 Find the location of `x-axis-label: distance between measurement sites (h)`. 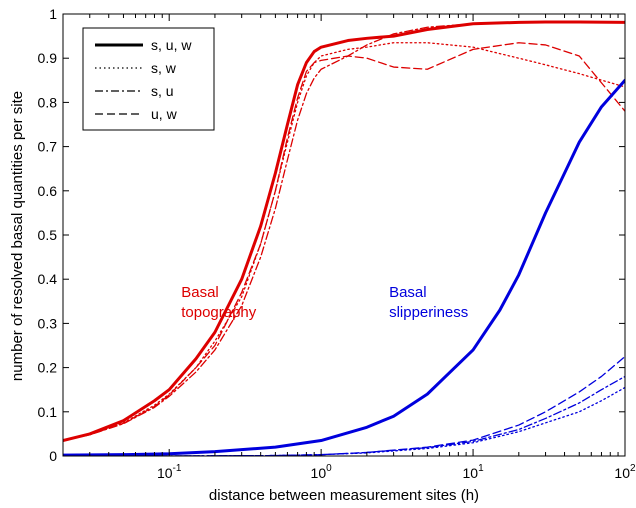

x-axis-label: distance between measurement sites (h) is located at coordinates (344, 495).